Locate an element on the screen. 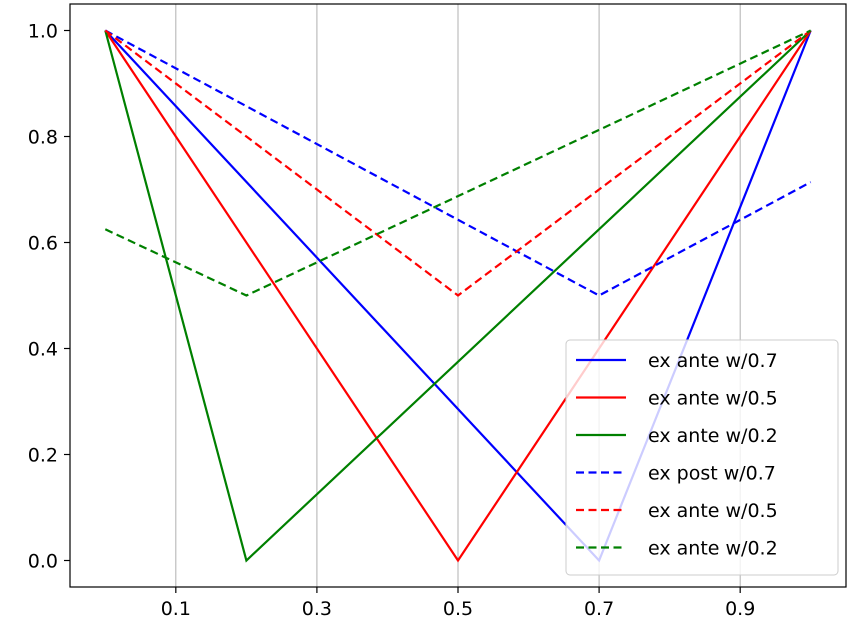 The height and width of the screenshot is (633, 849). x-tick-label: 0.7 is located at coordinates (599, 609).